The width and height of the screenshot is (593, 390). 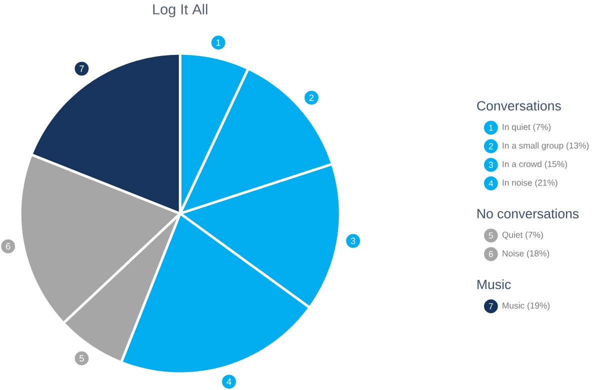 What do you see at coordinates (534, 164) in the screenshot?
I see `legend-label: In a crowd (15%)` at bounding box center [534, 164].